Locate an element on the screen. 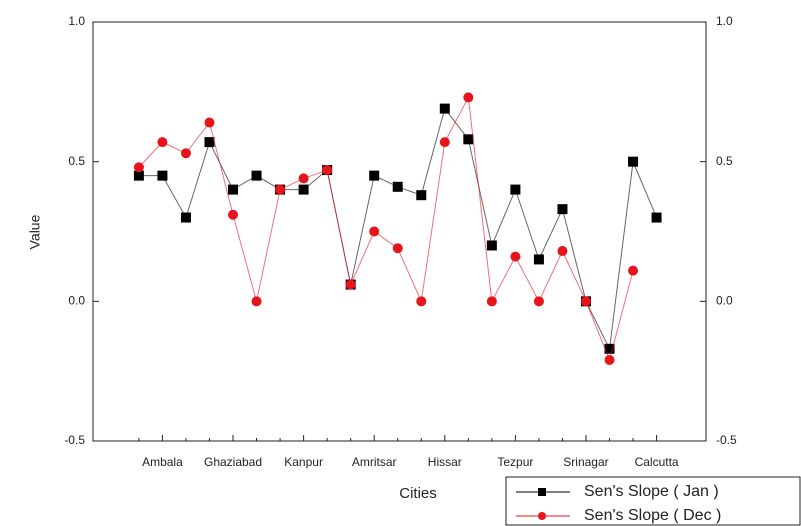 This screenshot has width=801, height=526. x-tick-label: Srinagar is located at coordinates (585, 462).